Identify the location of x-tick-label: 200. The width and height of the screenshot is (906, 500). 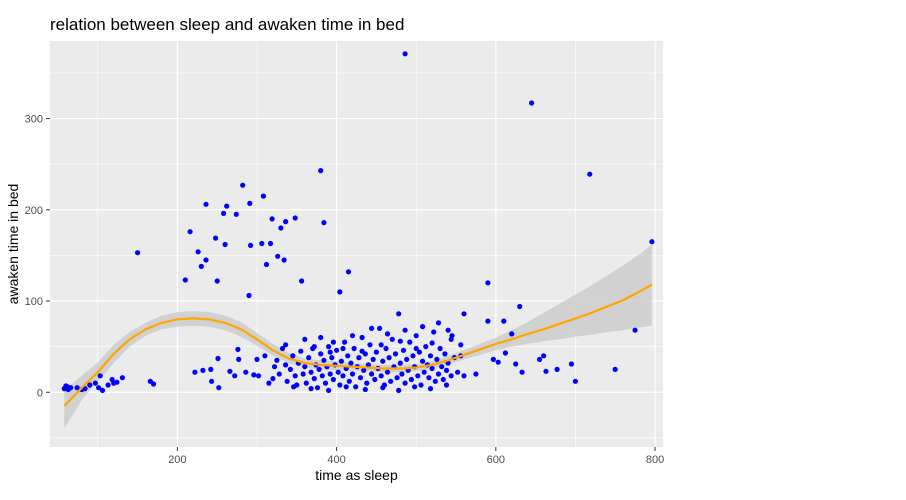
(177, 460).